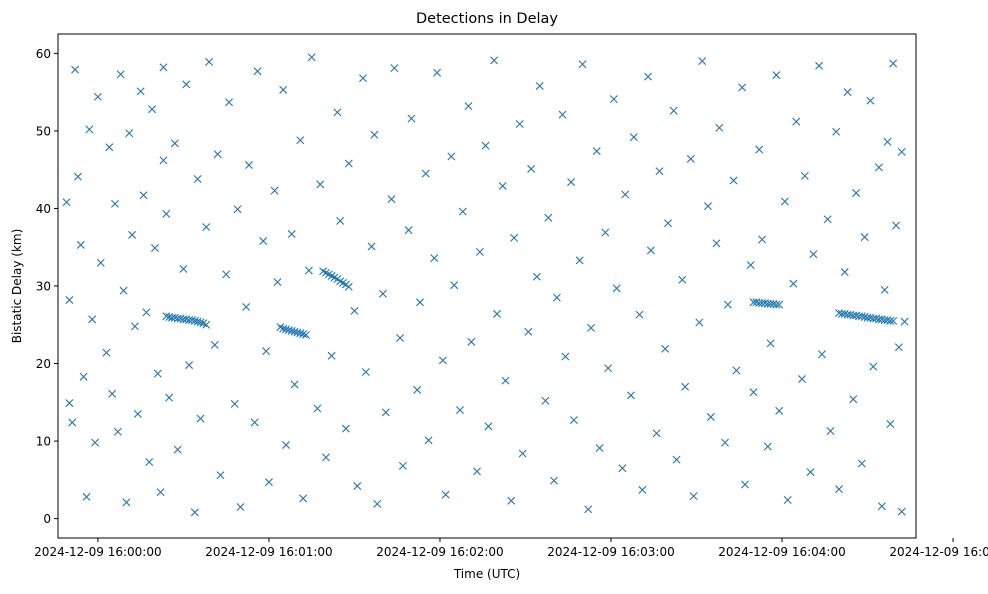  Describe the element at coordinates (43, 54) in the screenshot. I see `y-tick-label: 60` at that location.